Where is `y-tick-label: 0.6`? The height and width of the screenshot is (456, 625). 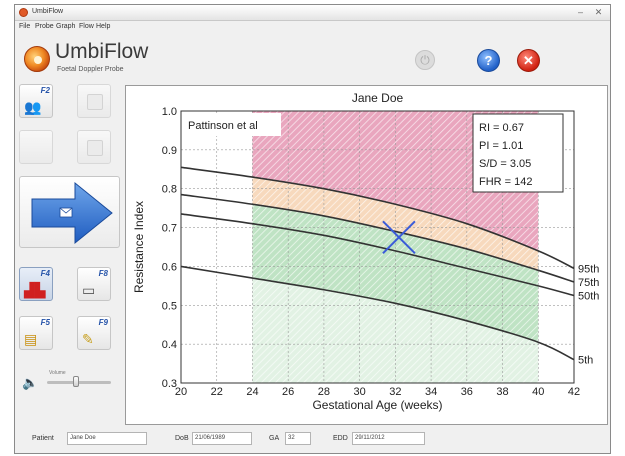
y-tick-label: 0.6 is located at coordinates (169, 267).